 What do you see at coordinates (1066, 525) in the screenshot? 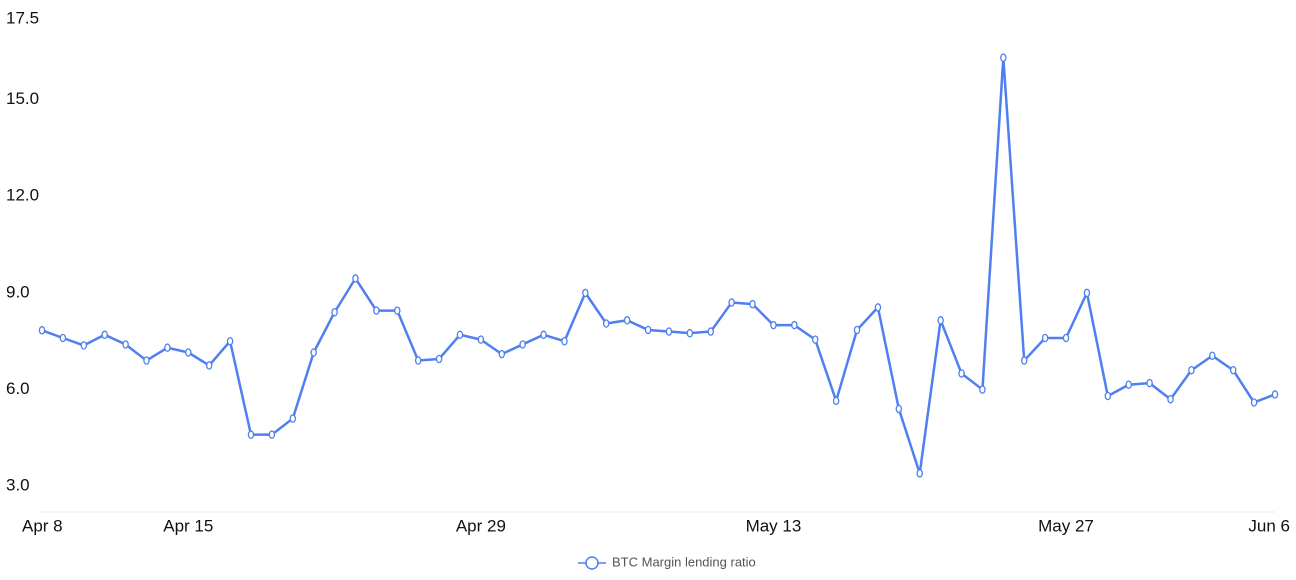
I see `x-tick-label: May 27` at bounding box center [1066, 525].